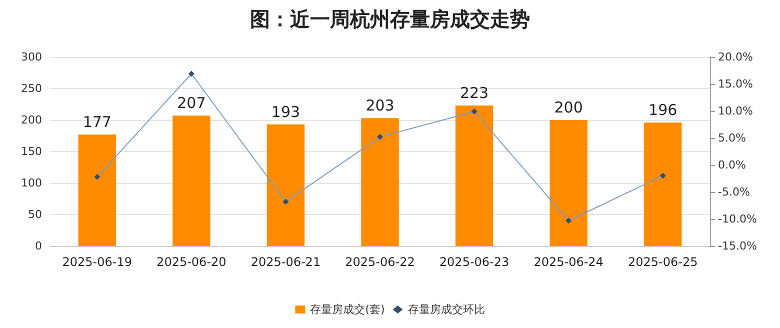  What do you see at coordinates (31, 57) in the screenshot?
I see `y-tick-label: 300` at bounding box center [31, 57].